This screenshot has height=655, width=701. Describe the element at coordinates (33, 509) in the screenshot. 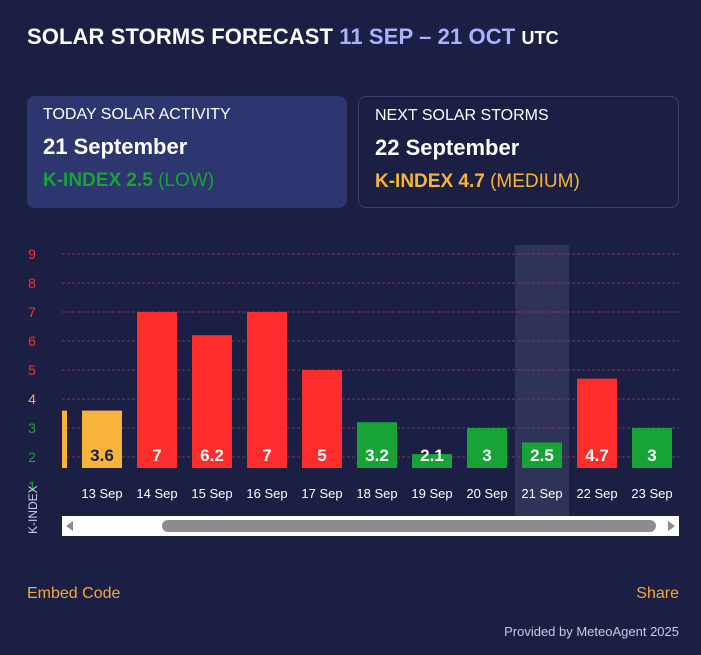

I see `y-axis-label: K-INDEX` at that location.